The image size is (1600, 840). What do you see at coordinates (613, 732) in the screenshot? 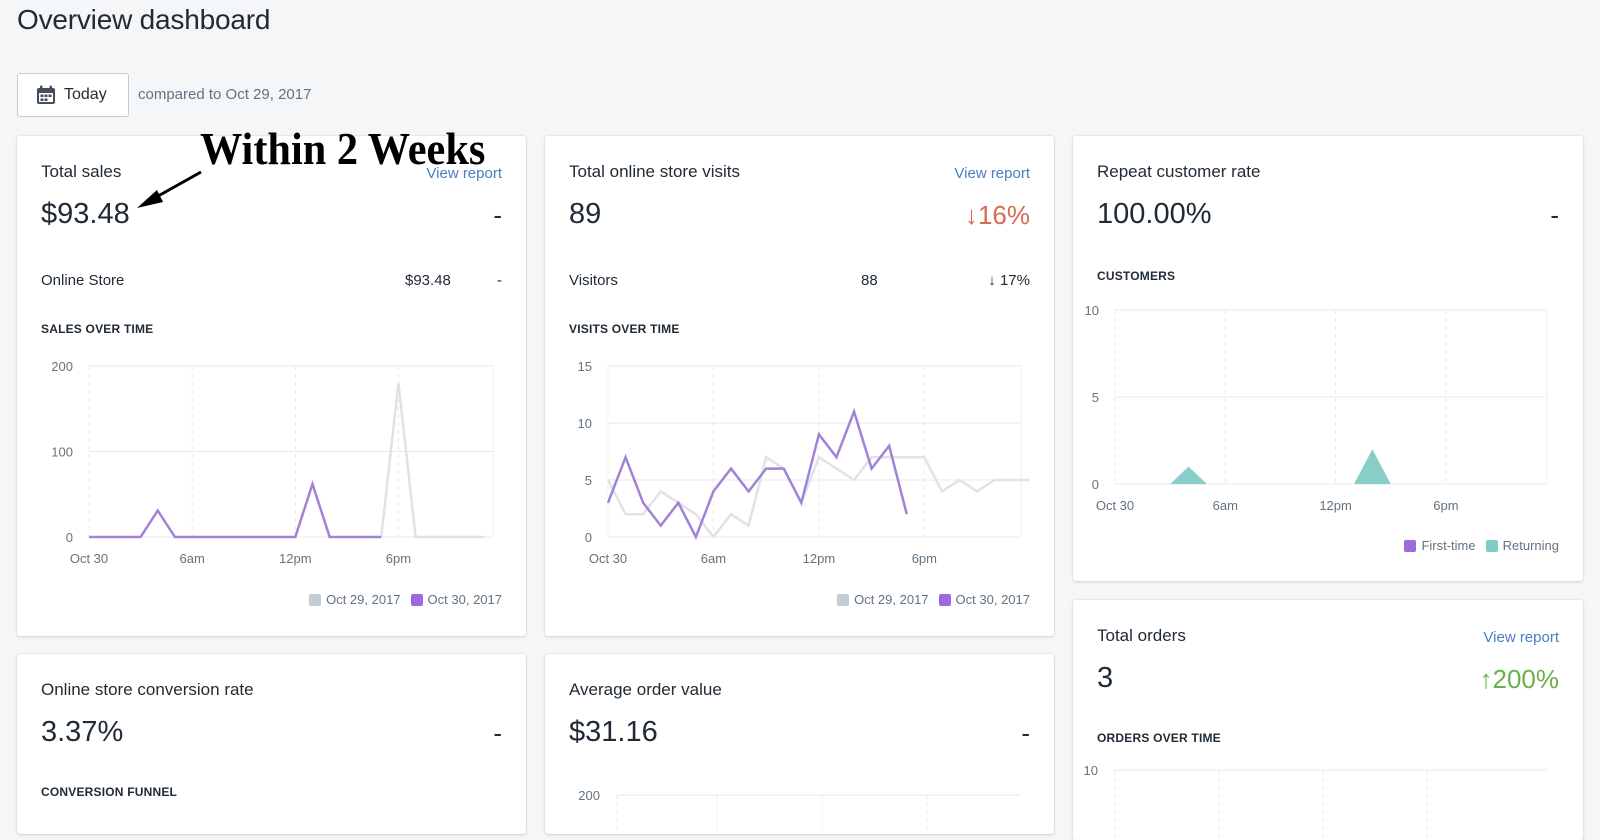
I see `card-value: $31.16` at bounding box center [613, 732].